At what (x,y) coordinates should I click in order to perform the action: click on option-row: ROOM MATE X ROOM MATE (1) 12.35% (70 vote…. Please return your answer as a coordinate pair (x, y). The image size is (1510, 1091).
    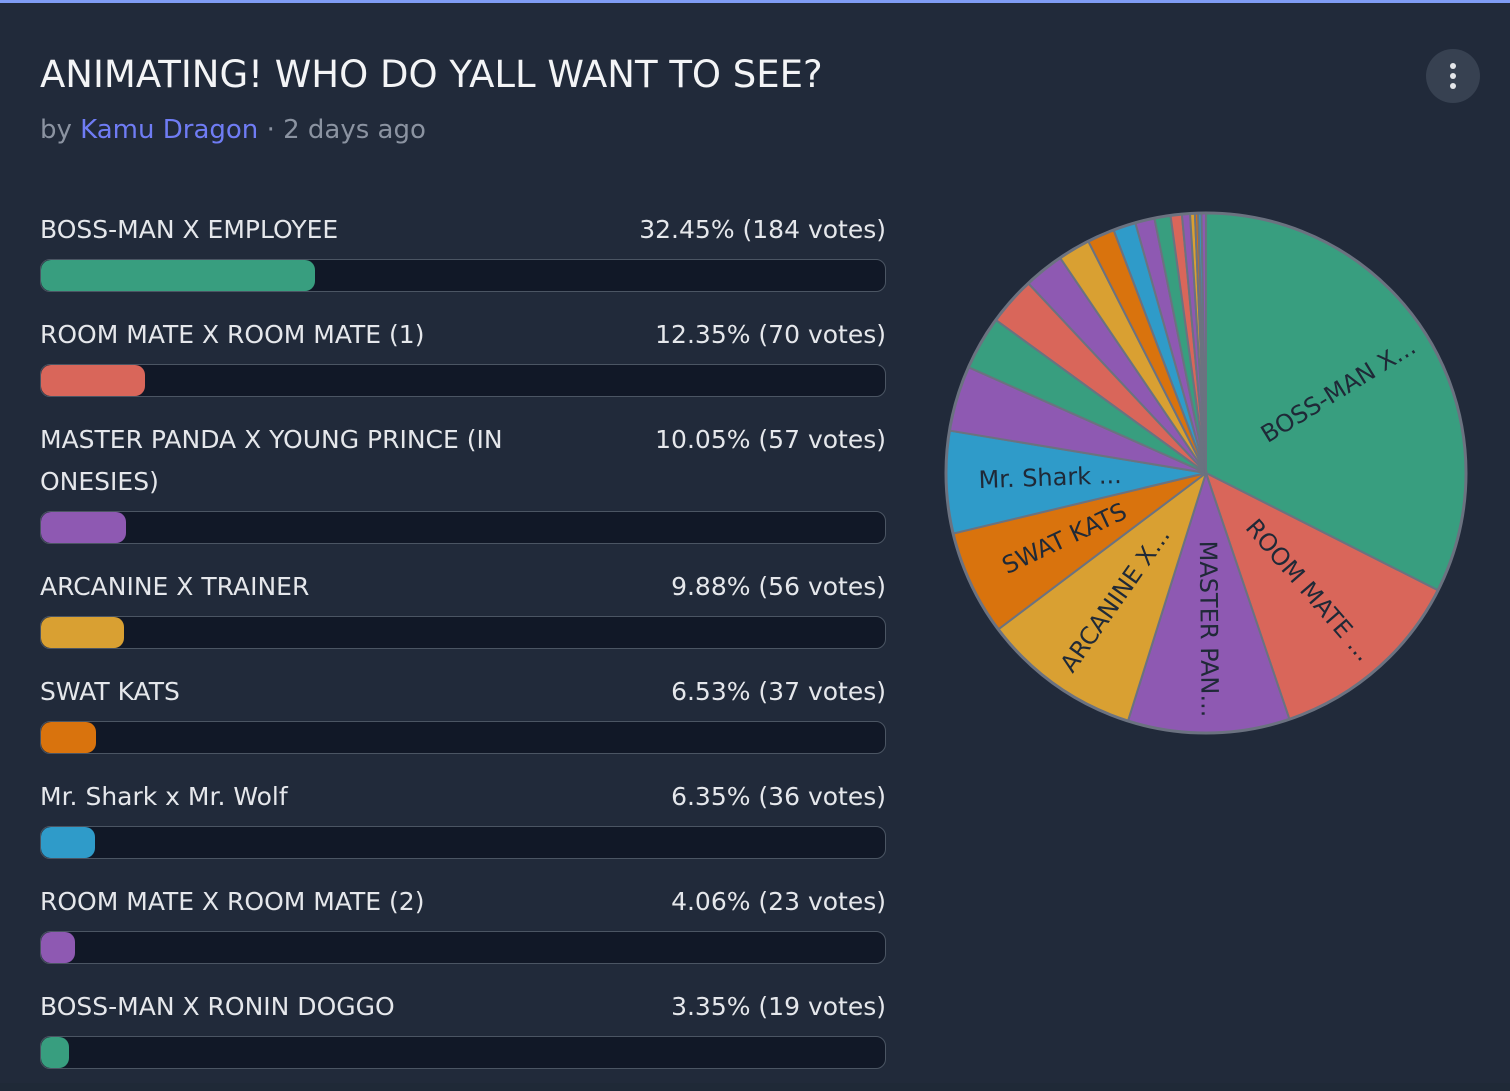
    Looking at the image, I should click on (463, 355).